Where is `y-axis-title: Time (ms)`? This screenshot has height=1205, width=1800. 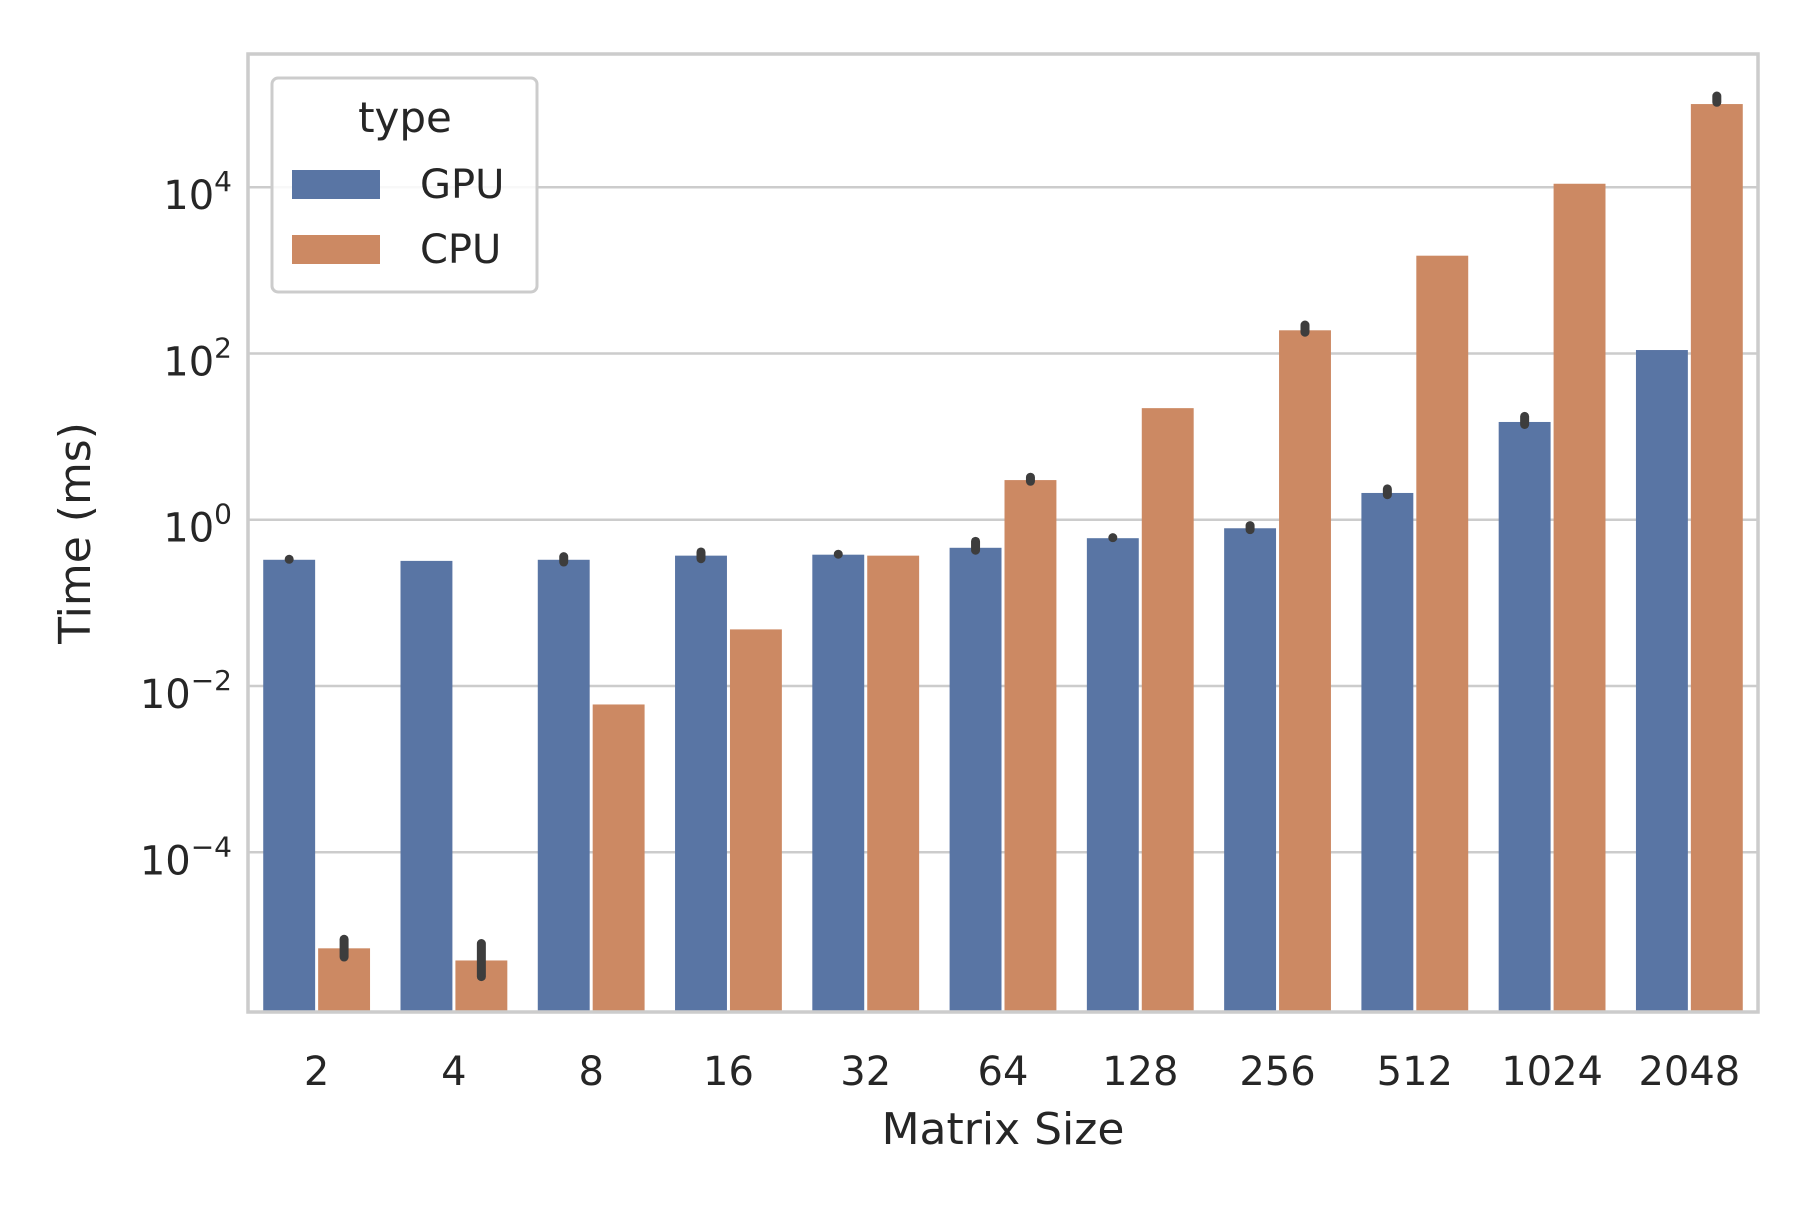
y-axis-title: Time (ms) is located at coordinates (75, 533).